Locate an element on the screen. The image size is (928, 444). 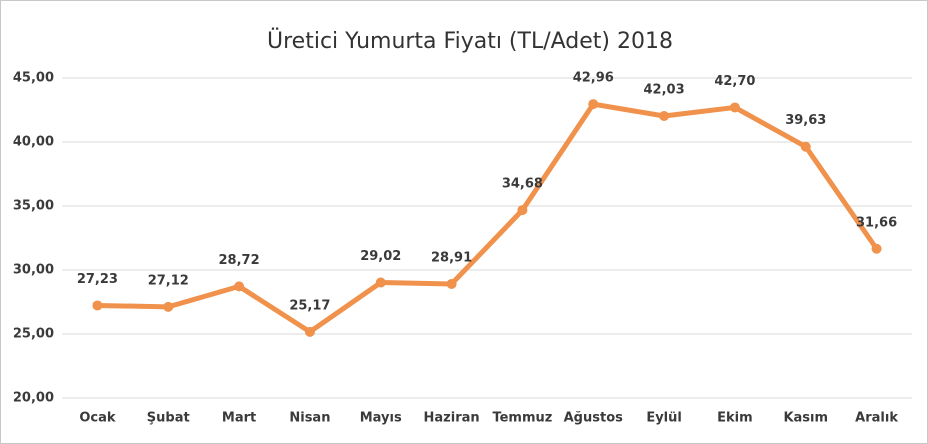
x-tick-label: Aralık is located at coordinates (876, 418).